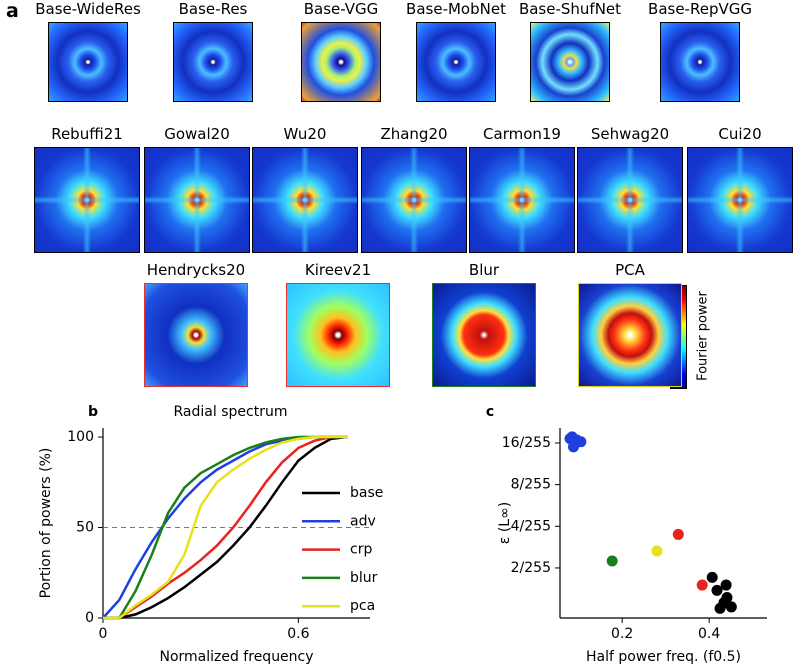  What do you see at coordinates (338, 270) in the screenshot?
I see `heatmap-title: Kireev21` at bounding box center [338, 270].